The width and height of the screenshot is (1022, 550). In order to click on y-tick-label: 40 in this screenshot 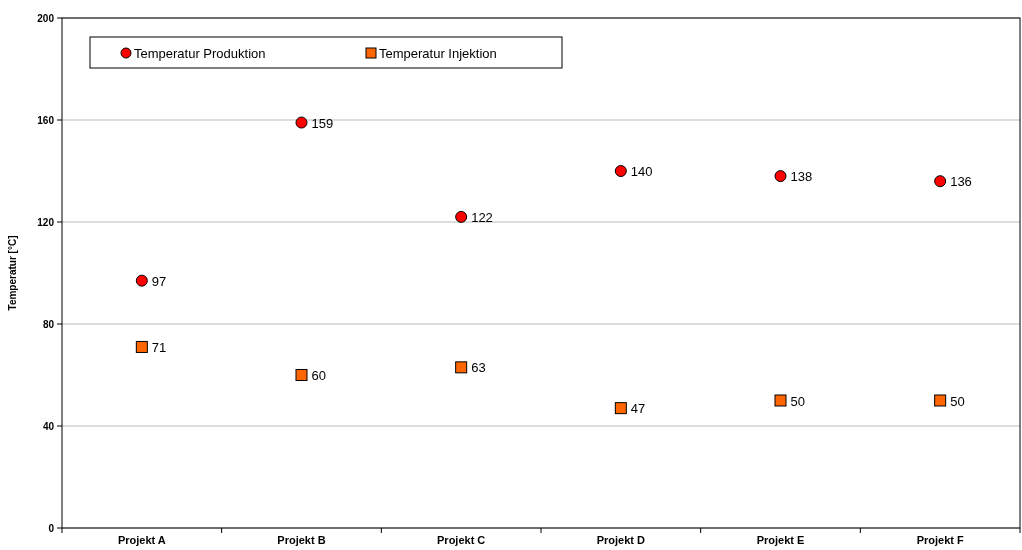, I will do `click(48, 426)`.